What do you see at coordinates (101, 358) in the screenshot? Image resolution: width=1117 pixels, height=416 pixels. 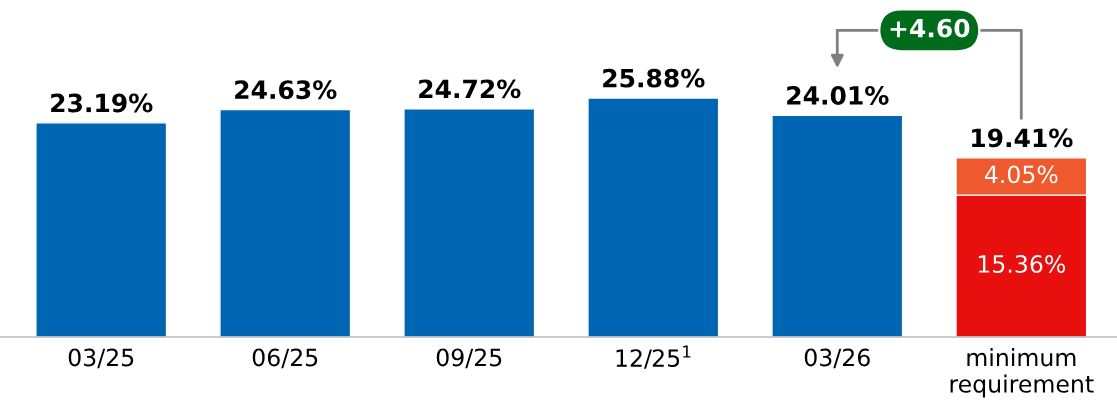 I see `x-tick-label: 03/25` at bounding box center [101, 358].